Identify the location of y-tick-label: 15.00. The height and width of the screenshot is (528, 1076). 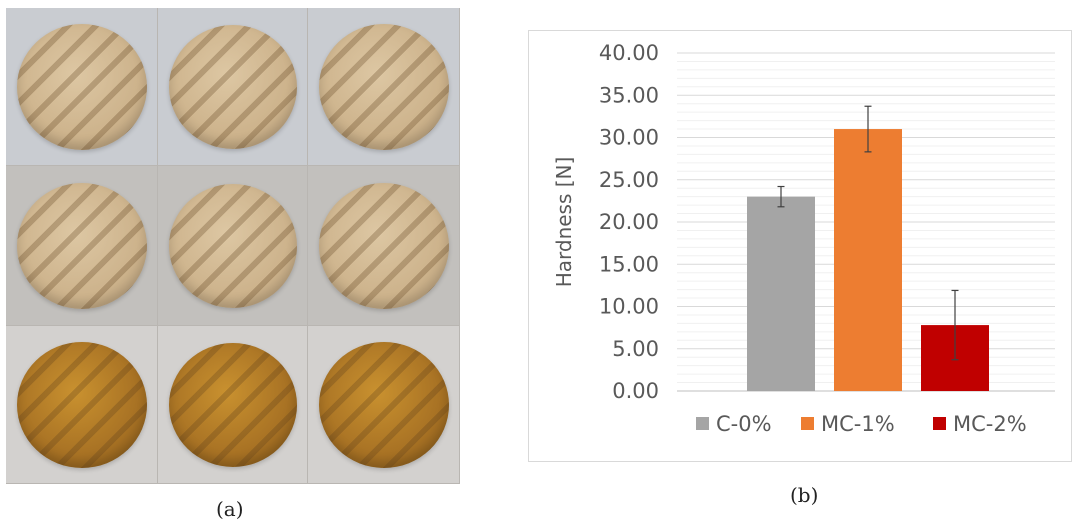
(629, 264).